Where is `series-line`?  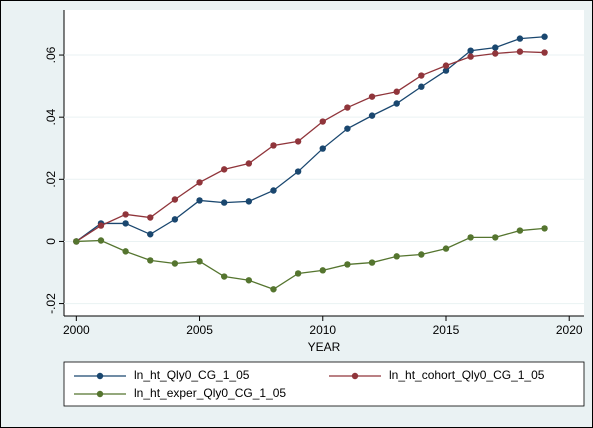 series-line is located at coordinates (310, 259).